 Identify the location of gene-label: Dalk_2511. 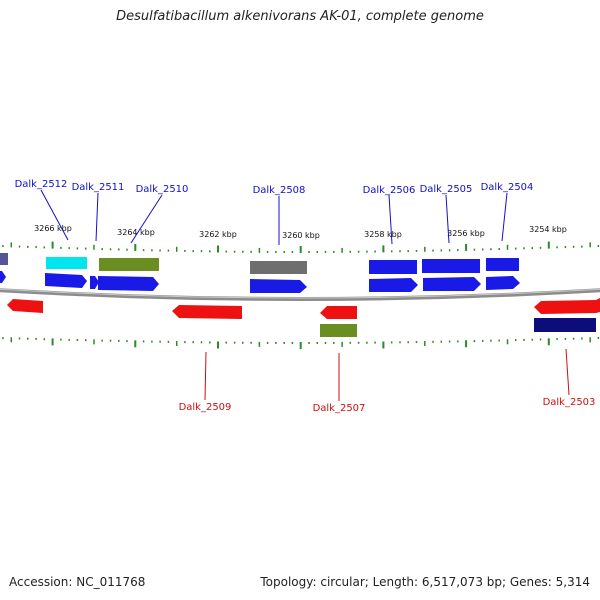
(98, 187).